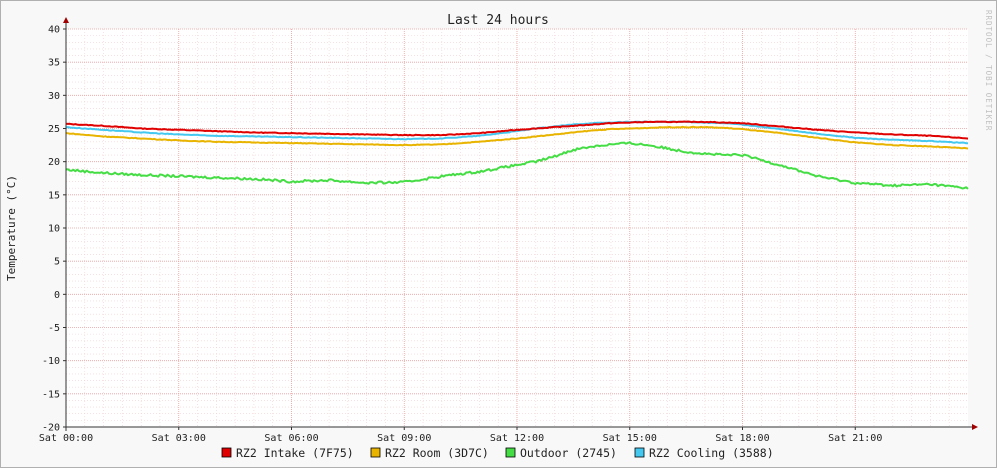  Describe the element at coordinates (51, 361) in the screenshot. I see `y-tick-label: -10` at that location.